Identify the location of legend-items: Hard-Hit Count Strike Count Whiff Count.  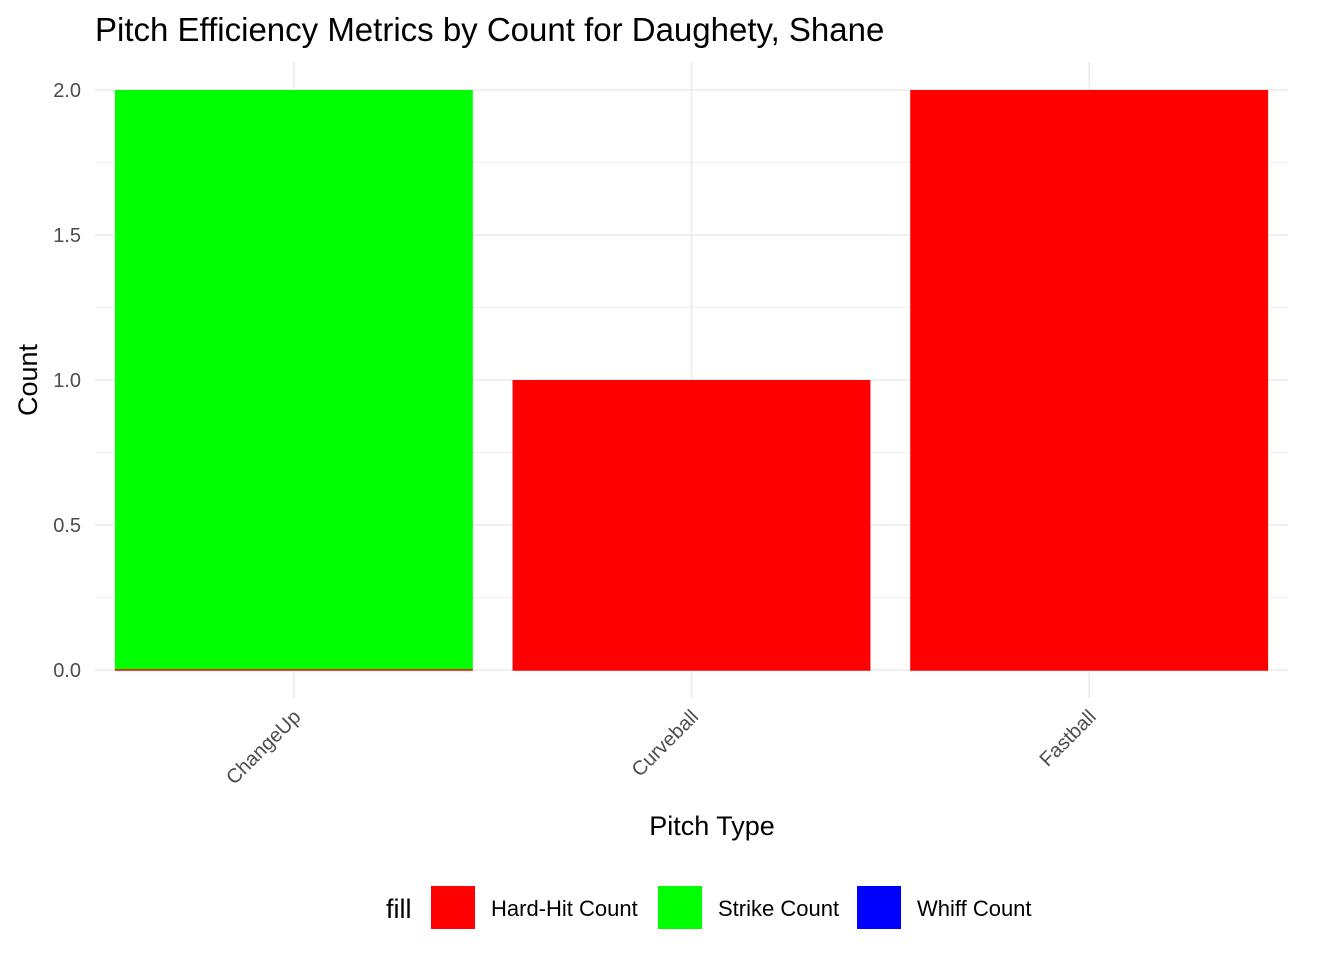
(731, 907).